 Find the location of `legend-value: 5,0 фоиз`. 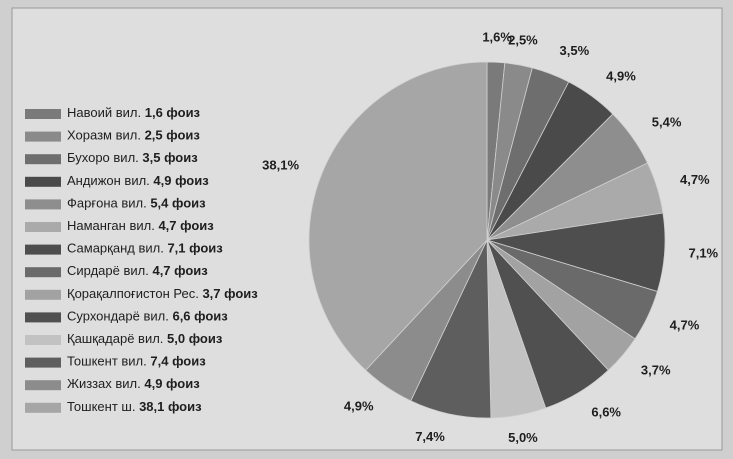

legend-value: 5,0 фоиз is located at coordinates (195, 338).